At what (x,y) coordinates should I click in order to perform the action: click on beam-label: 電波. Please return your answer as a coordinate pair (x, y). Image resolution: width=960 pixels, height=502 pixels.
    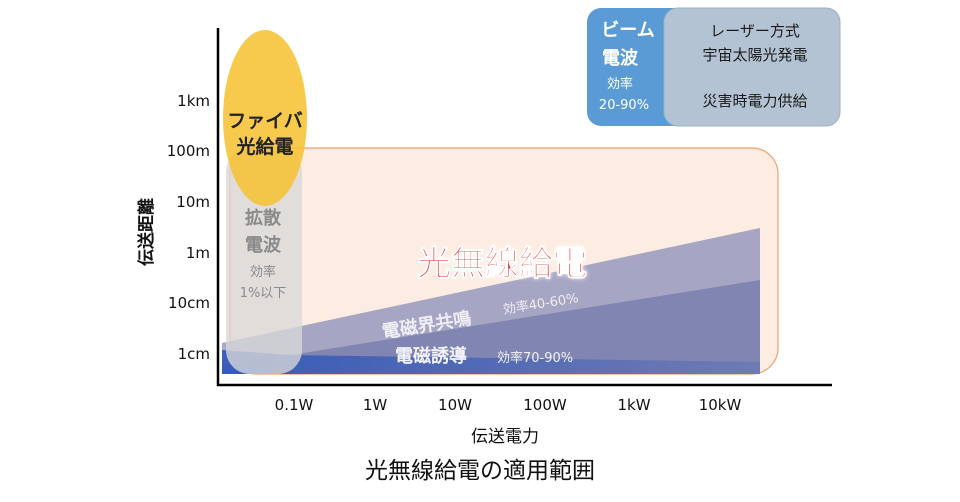
    Looking at the image, I should click on (620, 58).